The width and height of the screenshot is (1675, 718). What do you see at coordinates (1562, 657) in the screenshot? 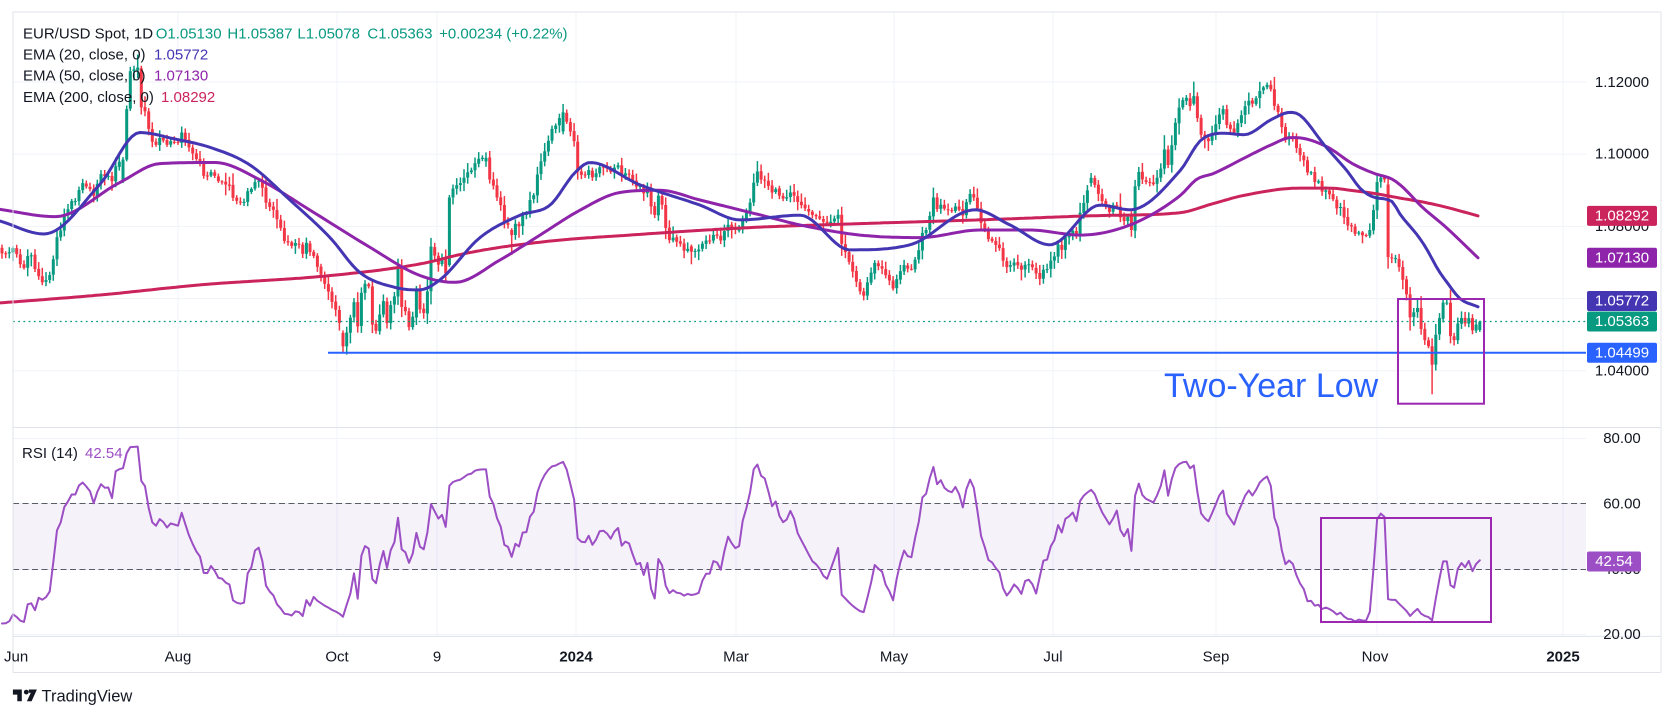
I see `svg-text: 2025` at bounding box center [1562, 657].